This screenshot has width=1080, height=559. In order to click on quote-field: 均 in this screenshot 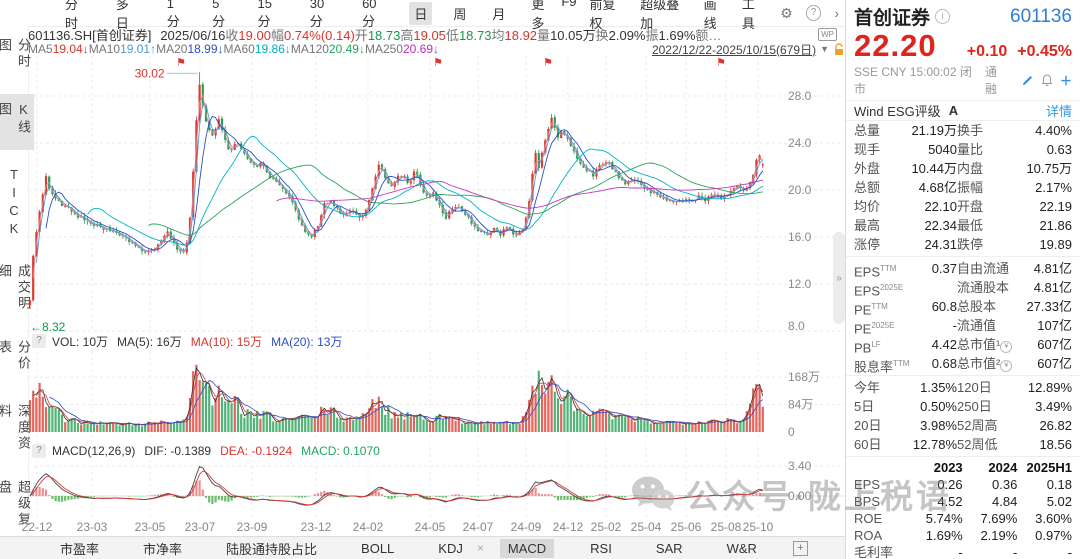, I will do `click(498, 35)`.